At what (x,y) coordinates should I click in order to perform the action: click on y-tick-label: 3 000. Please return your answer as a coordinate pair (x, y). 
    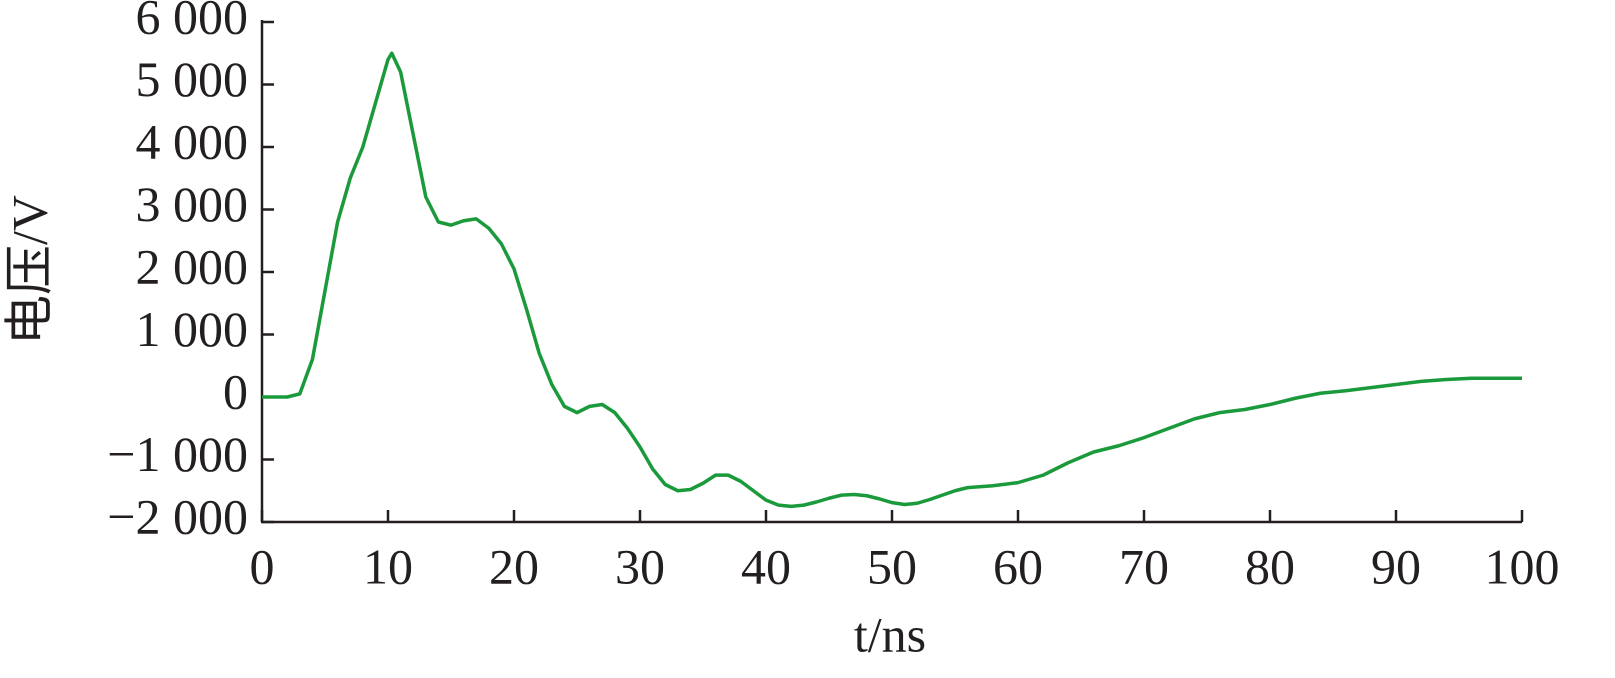
    Looking at the image, I should click on (192, 204).